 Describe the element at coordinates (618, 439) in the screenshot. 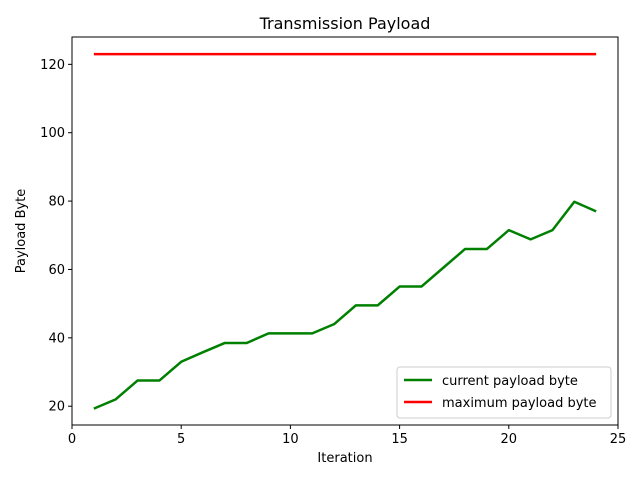

I see `x-tick-label: 25` at that location.